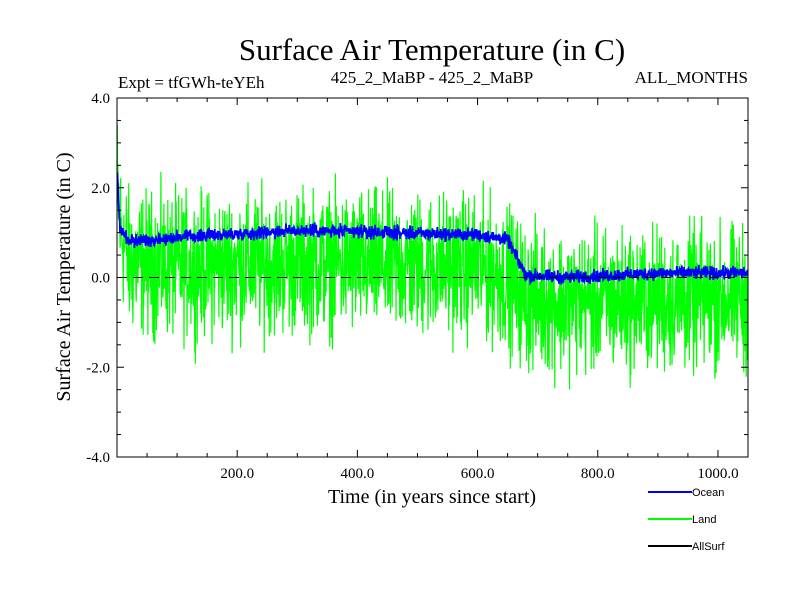 Image resolution: width=800 pixels, height=600 pixels. Describe the element at coordinates (237, 474) in the screenshot. I see `x-tick-label: 200.0` at that location.